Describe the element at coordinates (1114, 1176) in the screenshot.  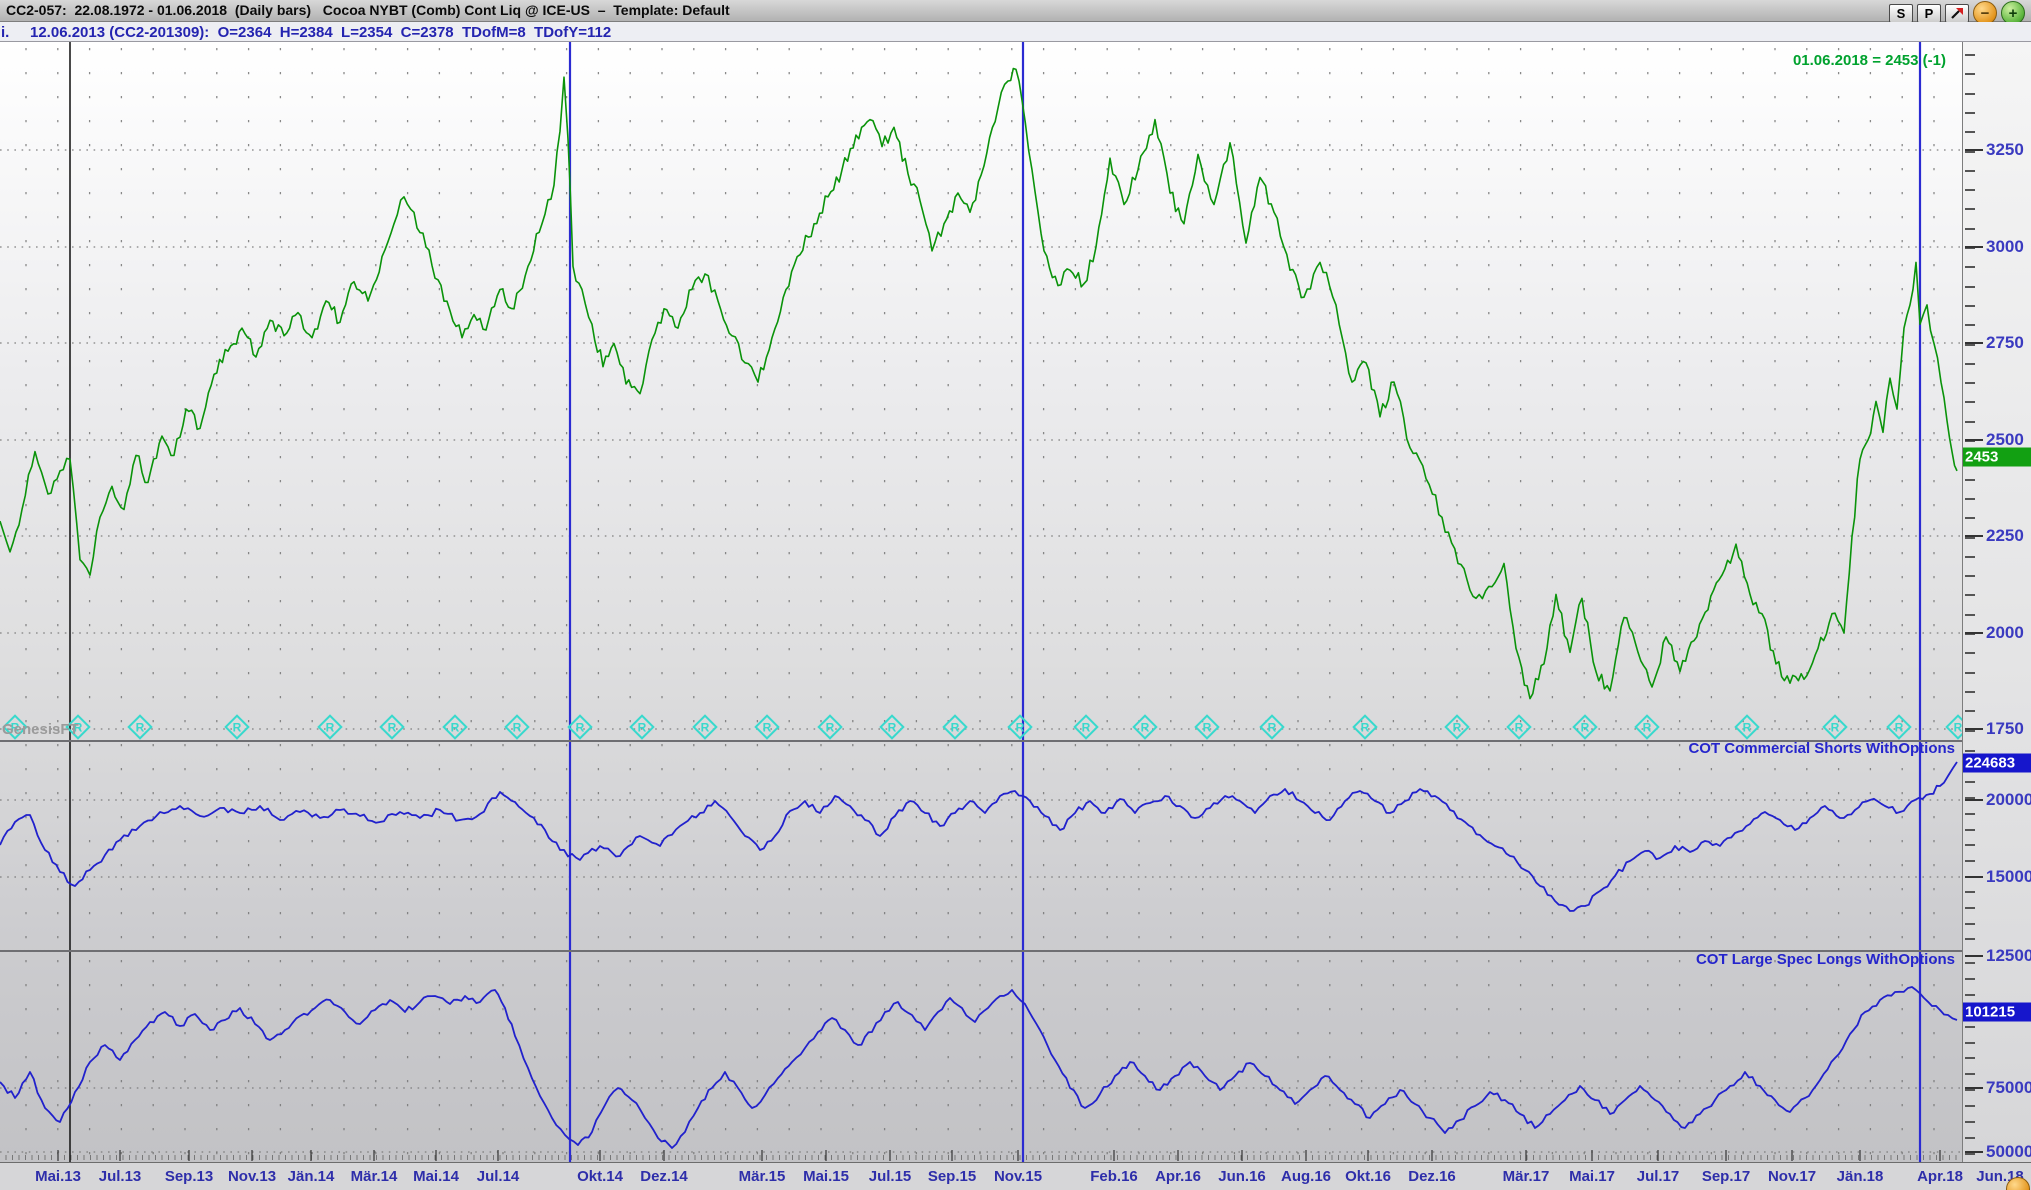
I see `x-axis-label: Feb.16` at that location.